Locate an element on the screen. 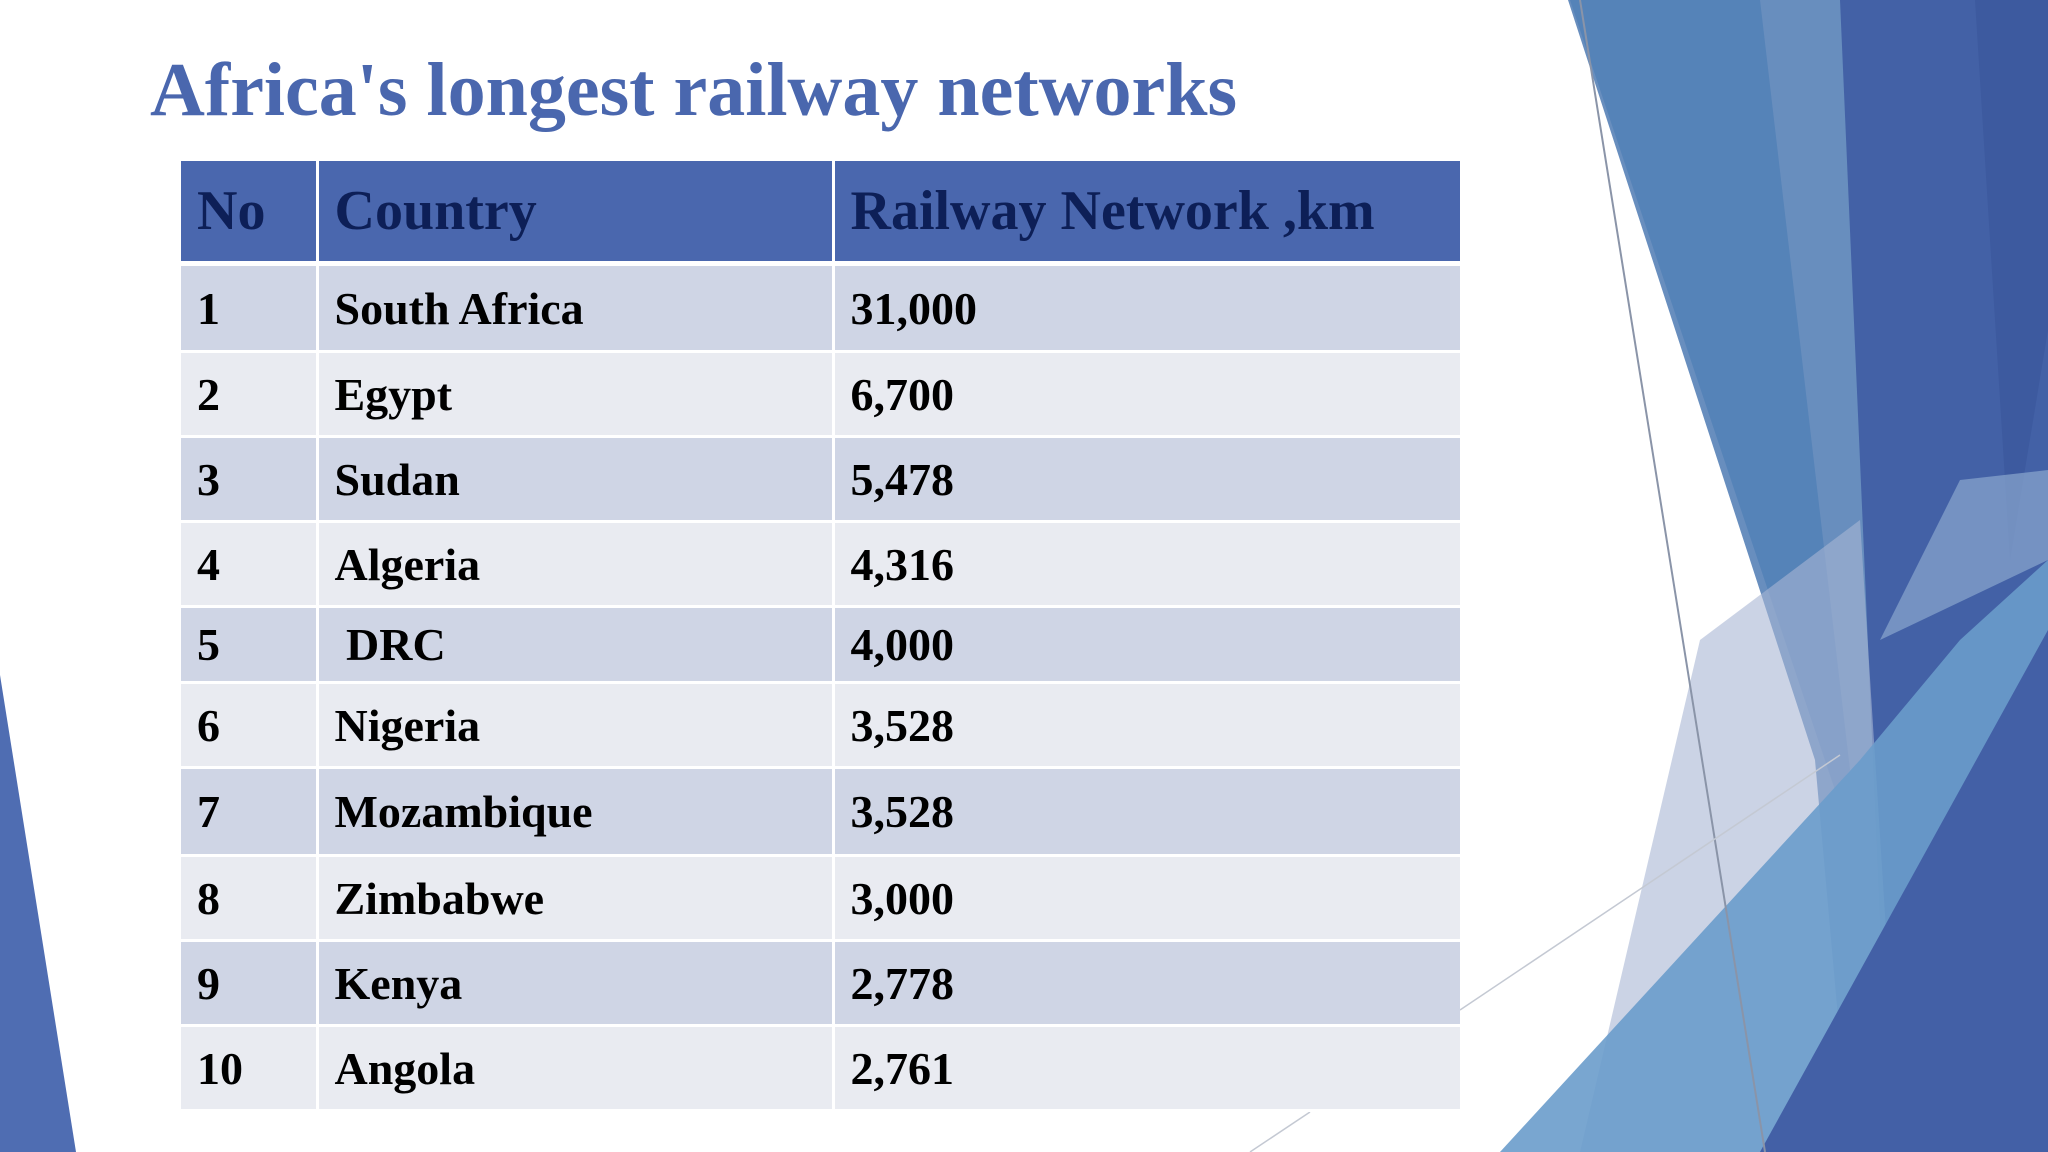 The width and height of the screenshot is (2048, 1152). slide-title: Africa's longest railway networks is located at coordinates (694, 90).